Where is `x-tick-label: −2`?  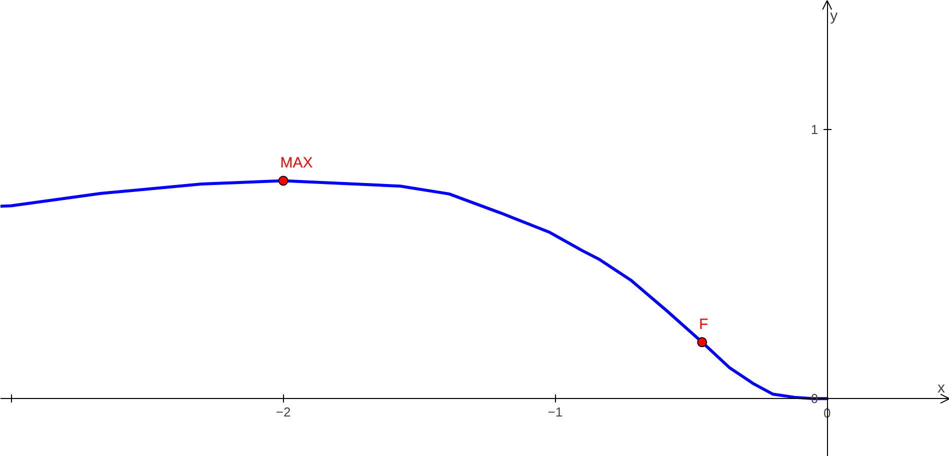
x-tick-label: −2 is located at coordinates (283, 412).